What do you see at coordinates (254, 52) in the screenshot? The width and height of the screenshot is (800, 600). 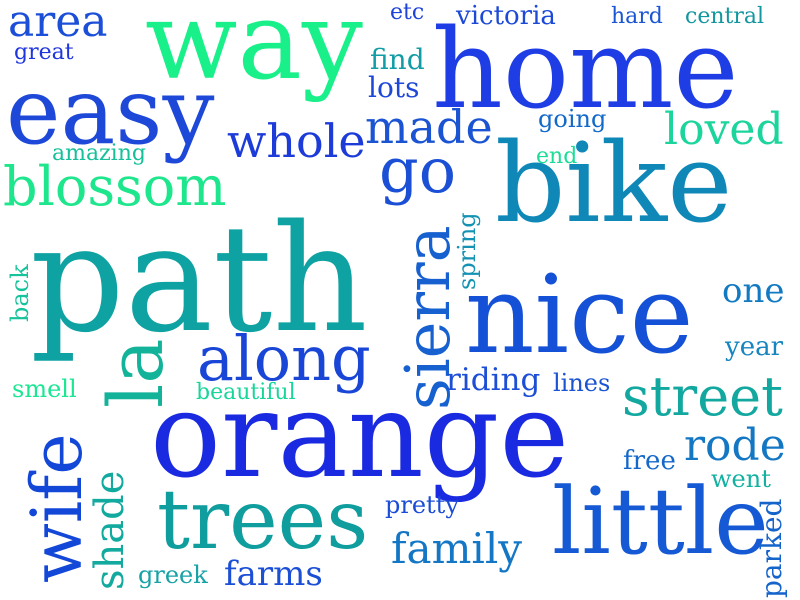 I see `word-way: way` at bounding box center [254, 52].